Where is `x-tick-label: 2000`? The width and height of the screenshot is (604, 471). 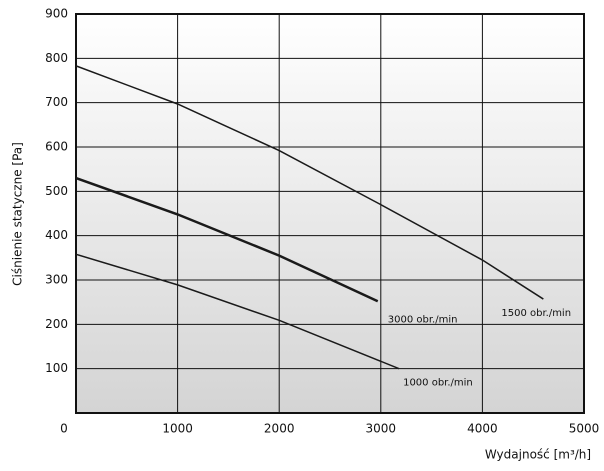
x-tick-label: 2000 is located at coordinates (279, 429).